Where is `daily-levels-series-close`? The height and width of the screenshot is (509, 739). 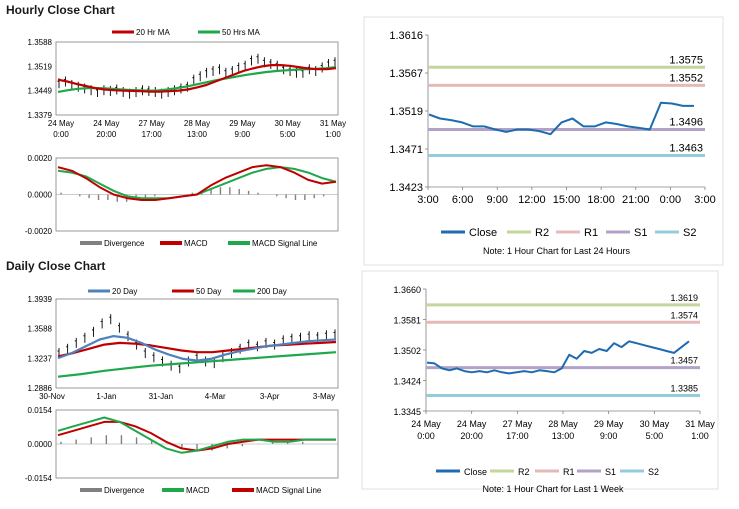 daily-levels-series-close is located at coordinates (558, 357).